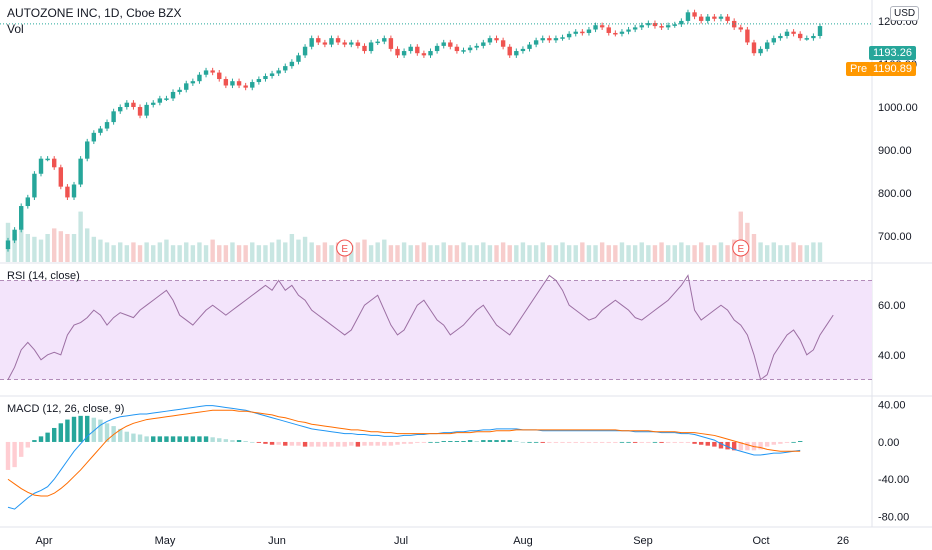 This screenshot has width=932, height=550. Describe the element at coordinates (523, 541) in the screenshot. I see `time-axis-tick: Aug` at that location.